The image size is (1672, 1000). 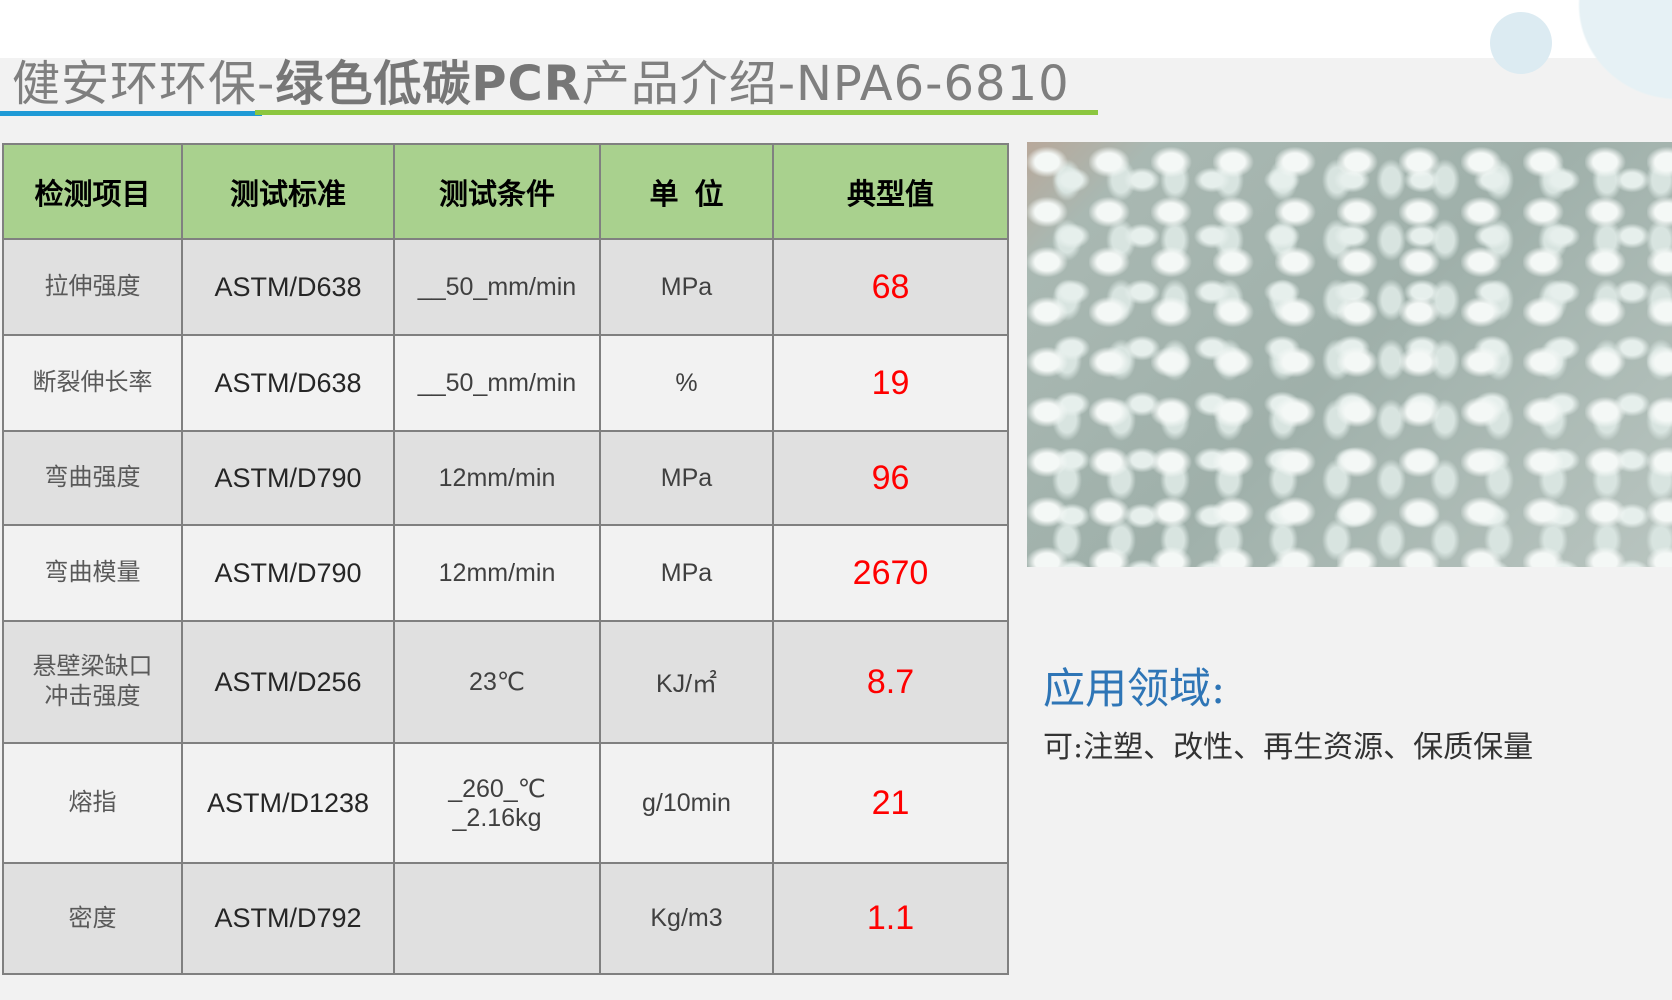 What do you see at coordinates (686, 383) in the screenshot?
I see `cell-unit: %` at bounding box center [686, 383].